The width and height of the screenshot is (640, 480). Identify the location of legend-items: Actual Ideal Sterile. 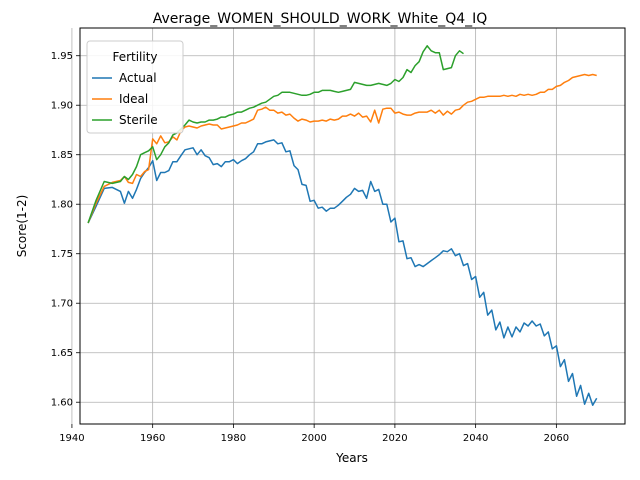
(125, 99).